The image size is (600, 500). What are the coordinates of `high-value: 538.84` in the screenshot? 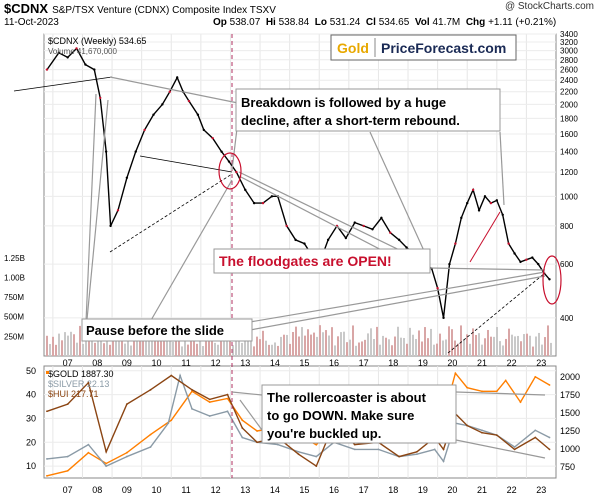 It's located at (294, 22).